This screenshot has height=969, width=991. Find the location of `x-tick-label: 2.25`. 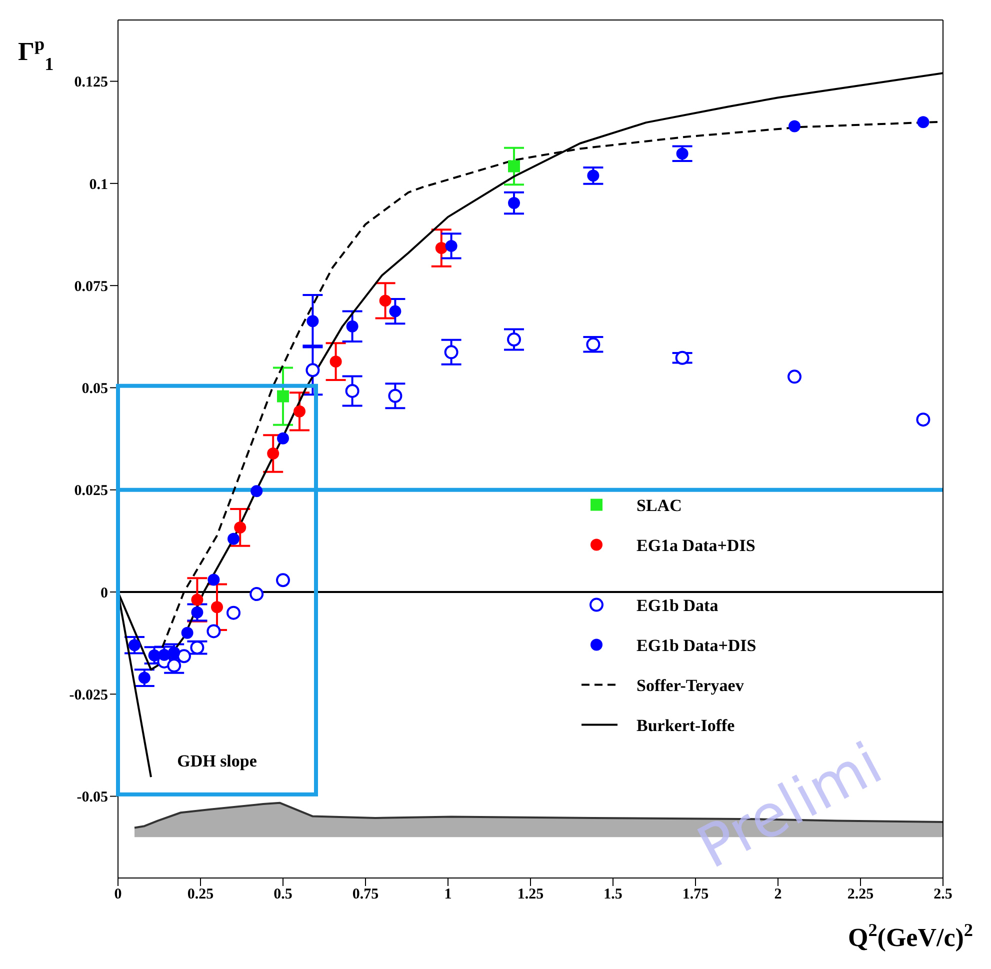

x-tick-label: 2.25 is located at coordinates (860, 894).